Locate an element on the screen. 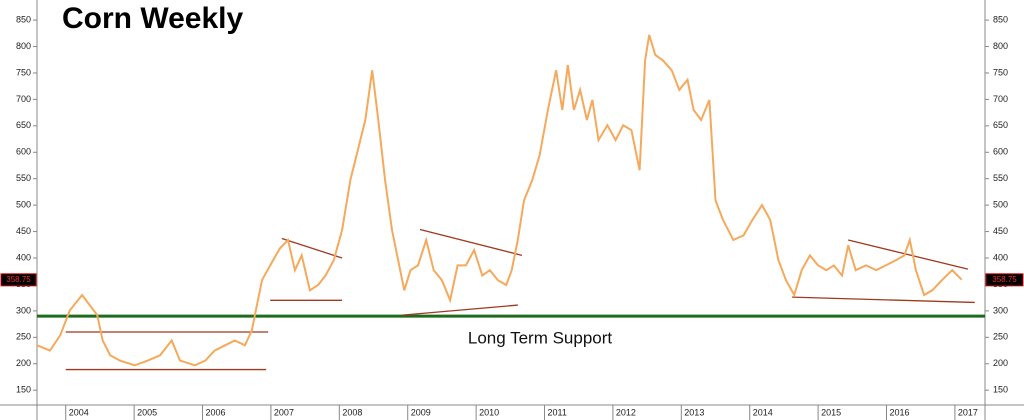  x-tick-label: 2015 is located at coordinates (831, 412).